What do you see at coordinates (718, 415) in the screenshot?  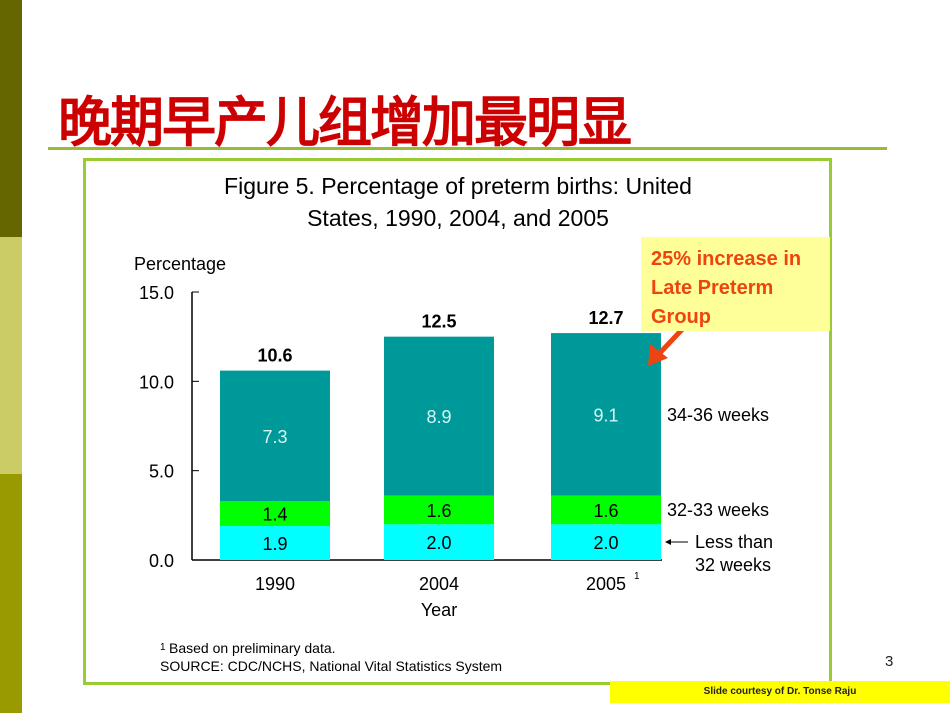 I see `legend-34-36-weeks: 34-36 weeks` at bounding box center [718, 415].